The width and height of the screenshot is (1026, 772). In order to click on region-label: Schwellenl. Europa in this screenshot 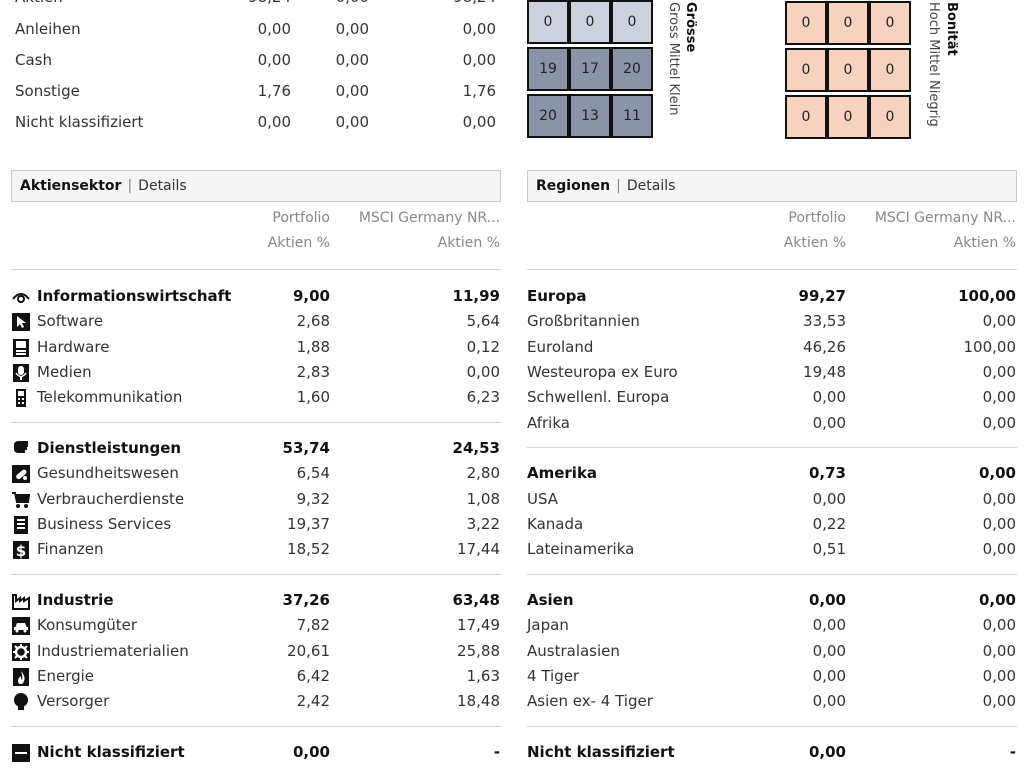, I will do `click(598, 397)`.